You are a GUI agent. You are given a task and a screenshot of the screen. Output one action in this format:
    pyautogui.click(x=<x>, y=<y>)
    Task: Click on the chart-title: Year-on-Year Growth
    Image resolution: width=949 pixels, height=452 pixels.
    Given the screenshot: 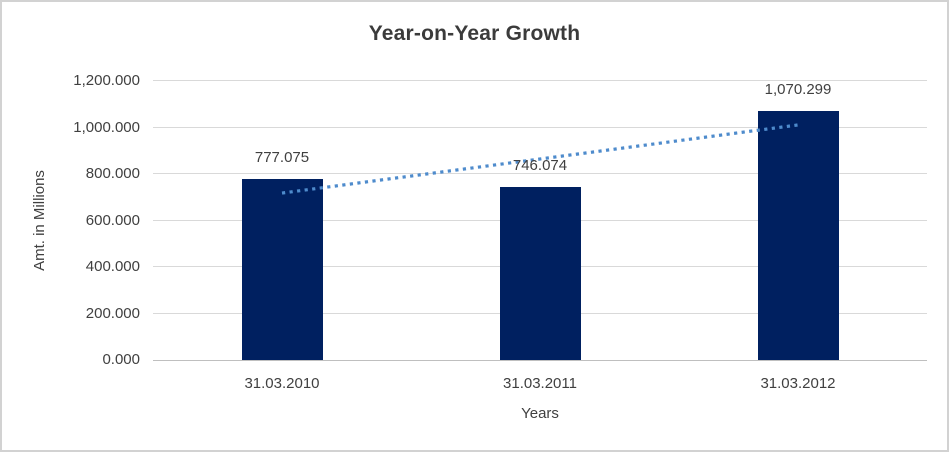 What is the action you would take?
    pyautogui.click(x=474, y=33)
    